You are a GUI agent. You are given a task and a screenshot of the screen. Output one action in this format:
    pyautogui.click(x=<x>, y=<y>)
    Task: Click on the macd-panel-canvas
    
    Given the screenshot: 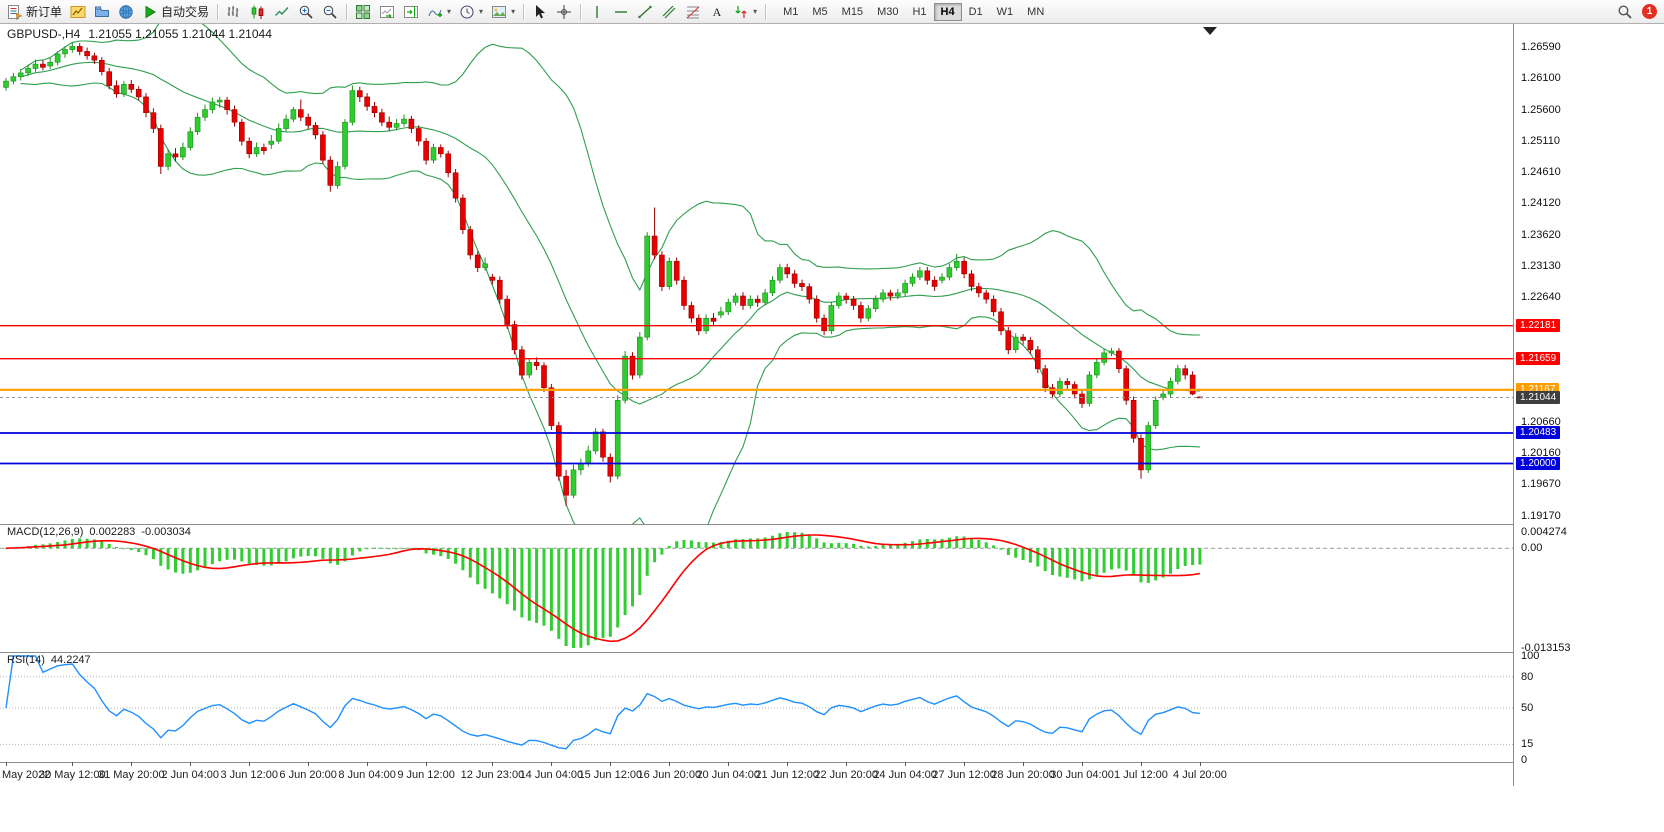 What is the action you would take?
    pyautogui.click(x=756, y=588)
    